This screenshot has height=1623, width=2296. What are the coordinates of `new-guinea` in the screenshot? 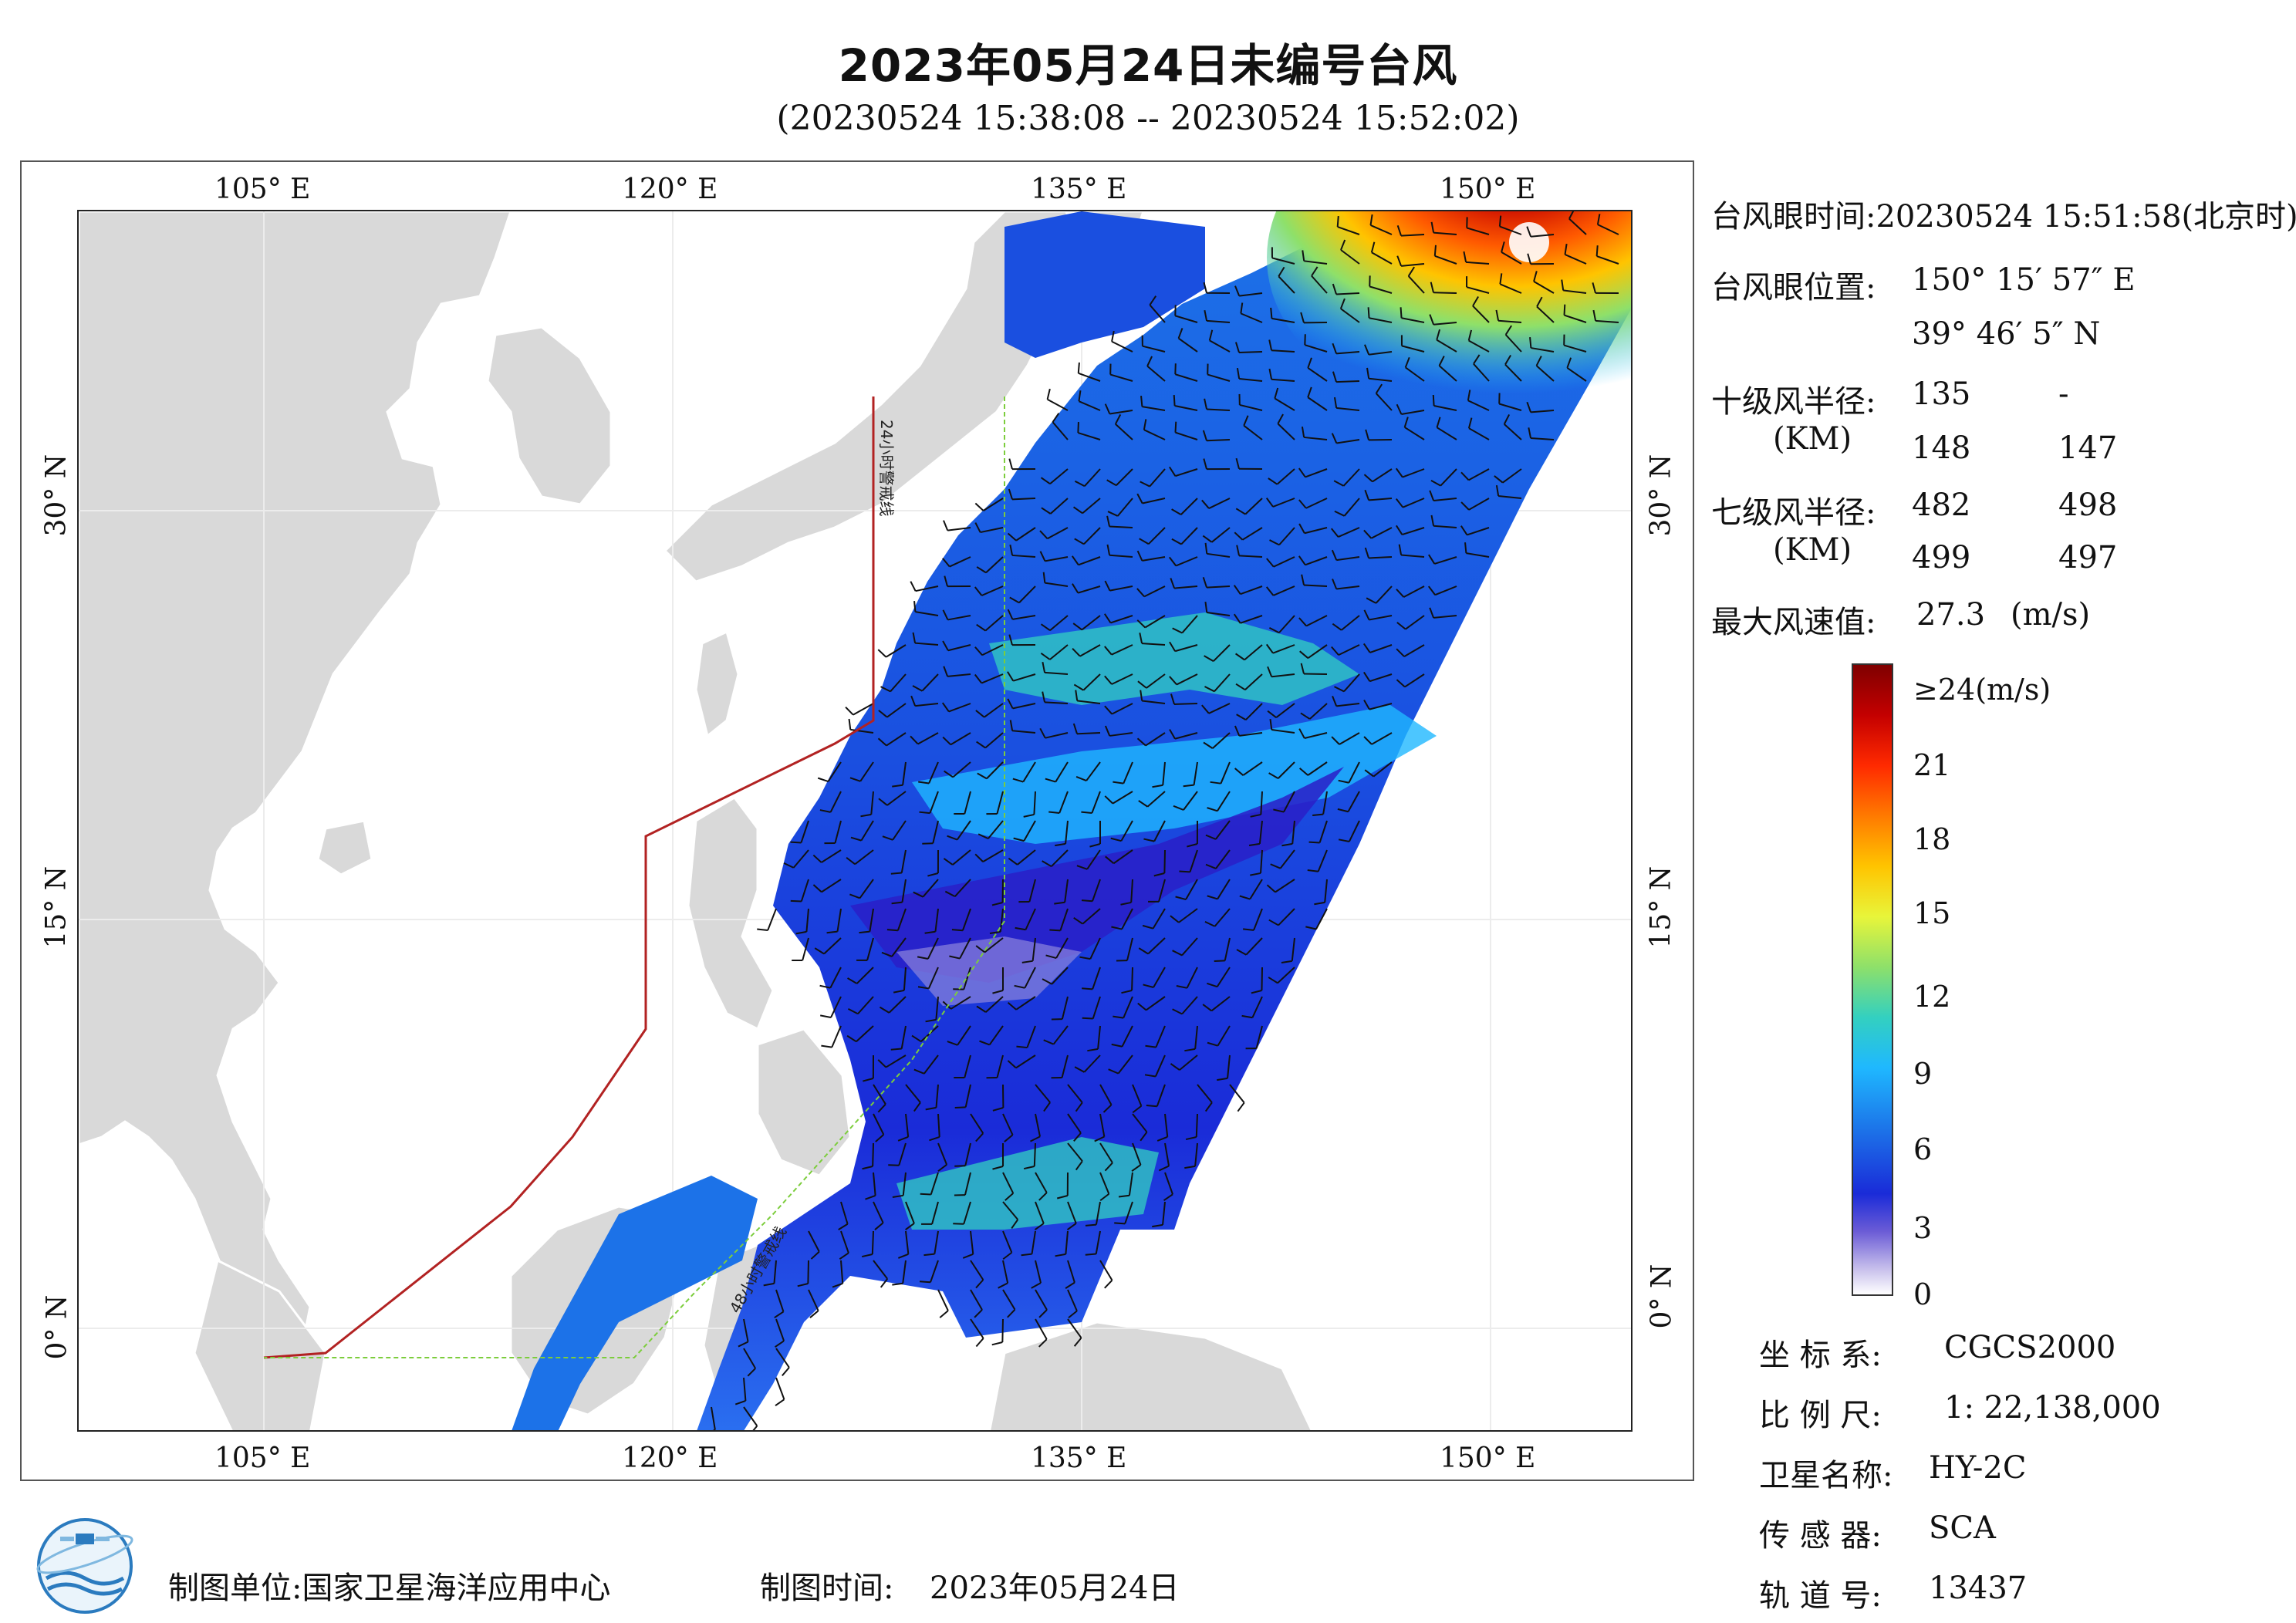 It's located at (1150, 1375).